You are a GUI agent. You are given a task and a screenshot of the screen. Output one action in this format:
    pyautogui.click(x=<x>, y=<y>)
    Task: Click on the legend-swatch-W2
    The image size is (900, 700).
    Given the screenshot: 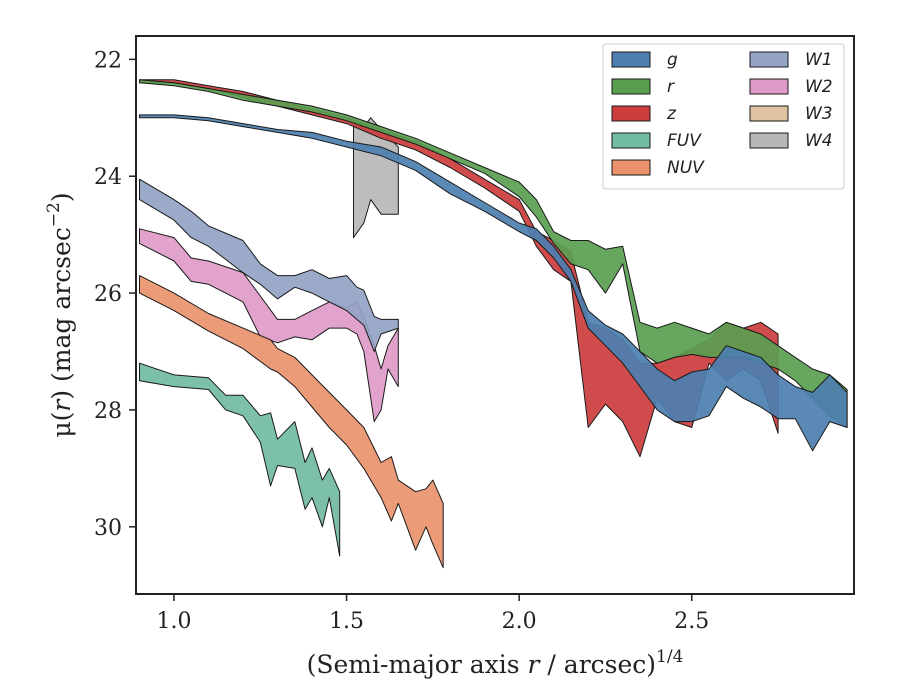 What is the action you would take?
    pyautogui.click(x=769, y=86)
    